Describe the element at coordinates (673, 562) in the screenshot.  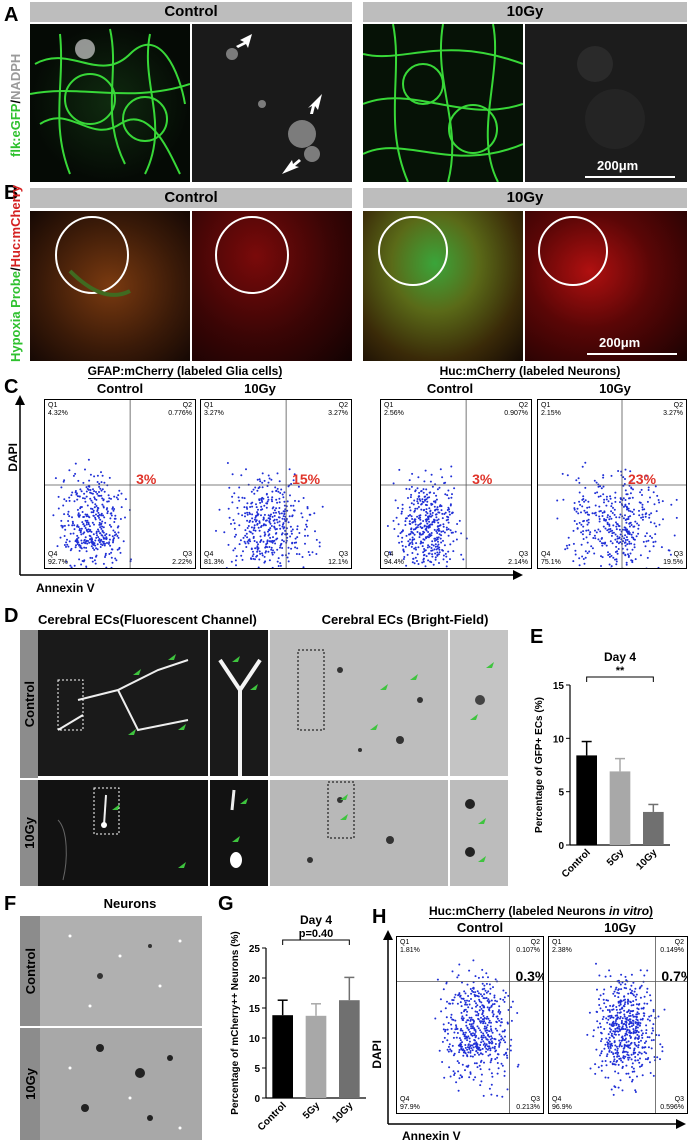
I see `quadrant-value-q3: 19.5%` at that location.